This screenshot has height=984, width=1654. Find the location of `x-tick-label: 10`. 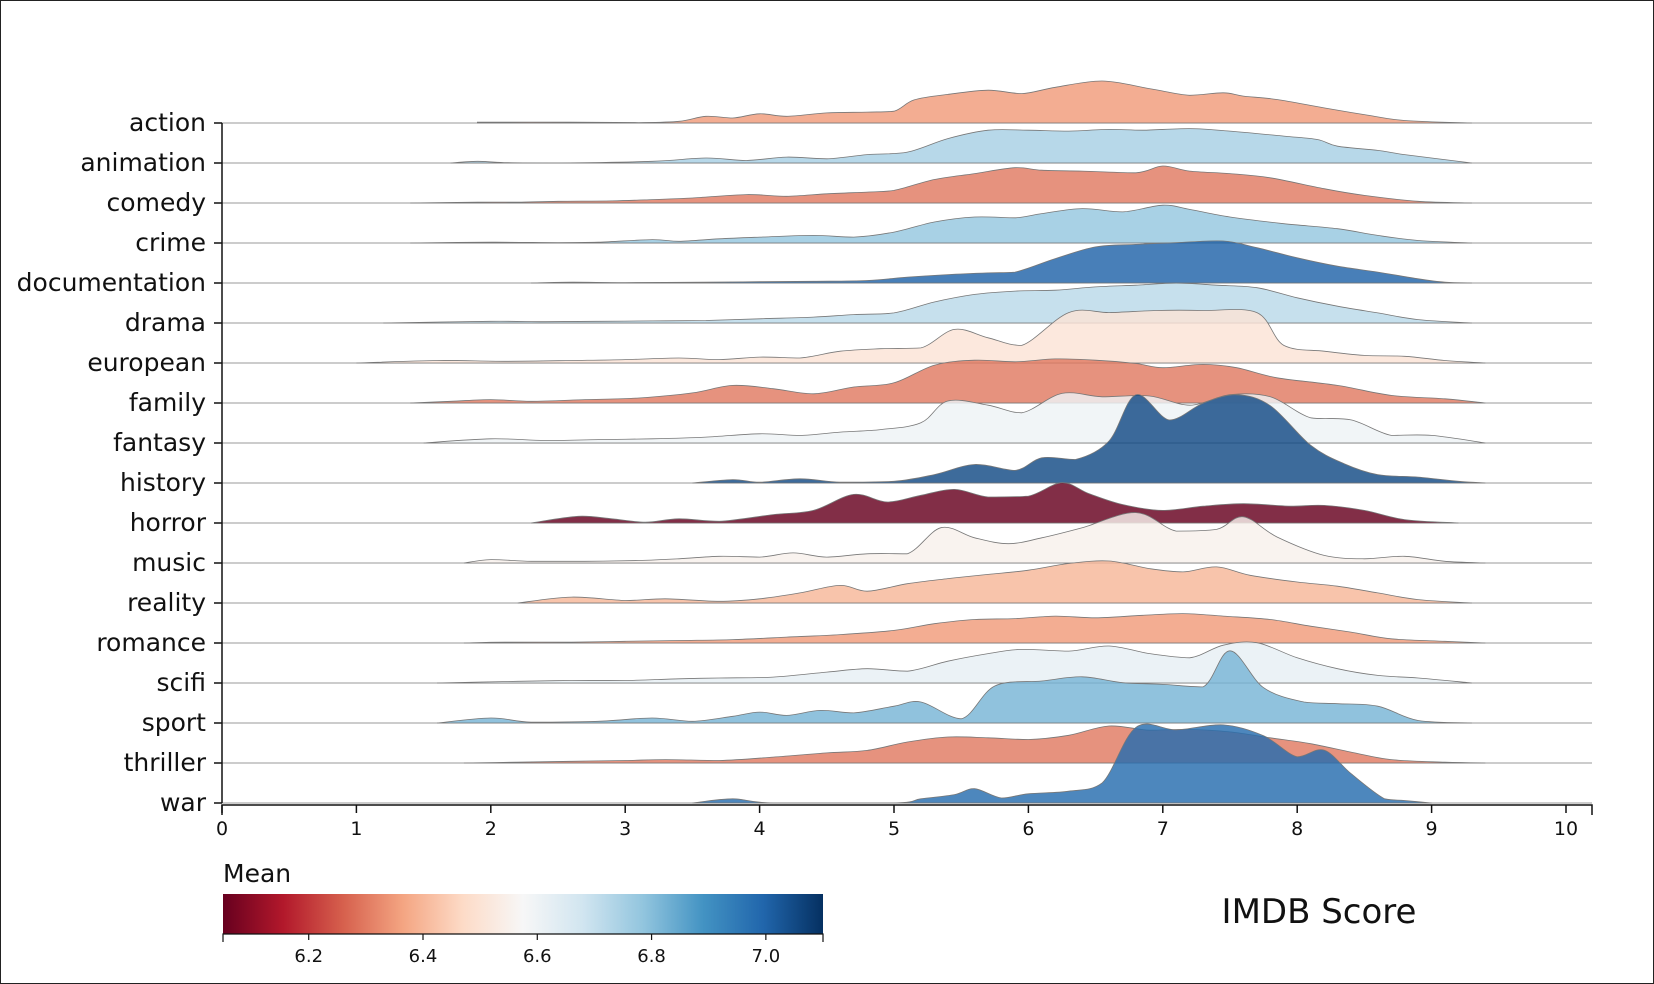

x-tick-label: 10 is located at coordinates (1566, 829).